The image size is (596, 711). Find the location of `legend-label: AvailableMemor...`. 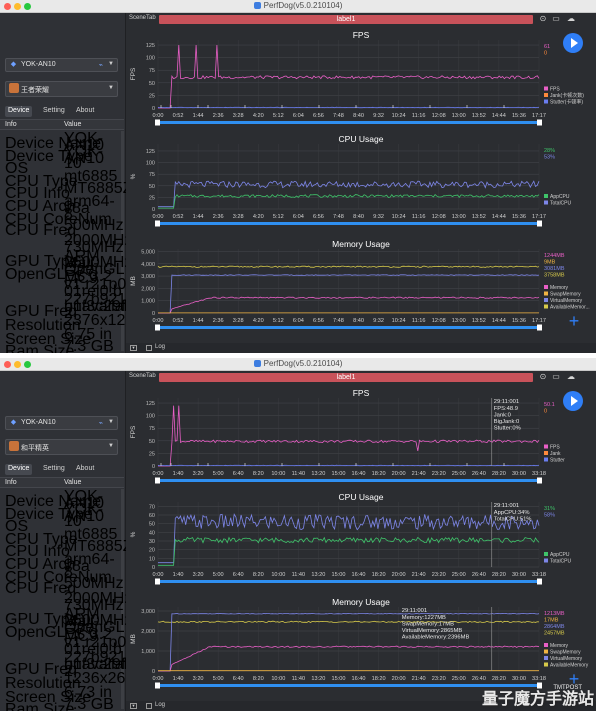

legend-label: AvailableMemor... is located at coordinates (570, 308).